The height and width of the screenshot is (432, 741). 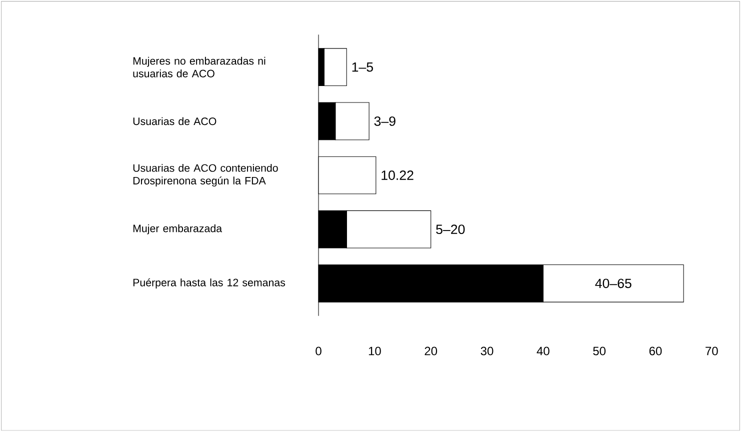 What do you see at coordinates (319, 351) in the screenshot?
I see `x-tick-label: 0` at bounding box center [319, 351].